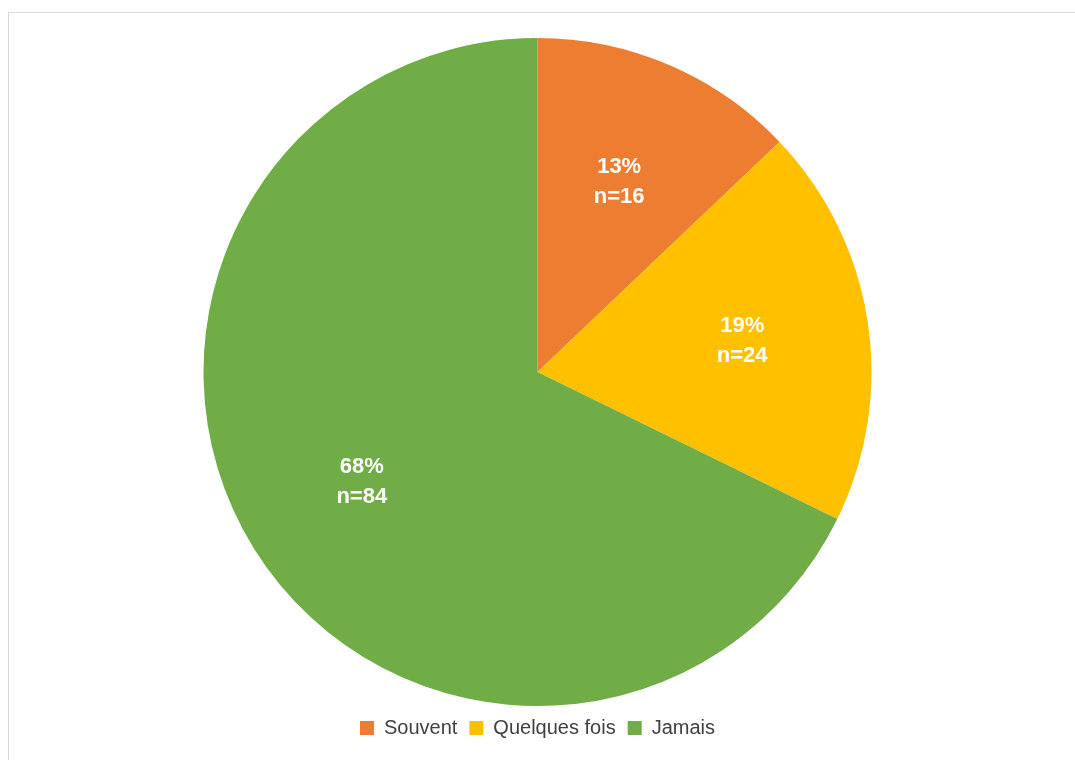  I want to click on data-label: 13% n=16, so click(619, 180).